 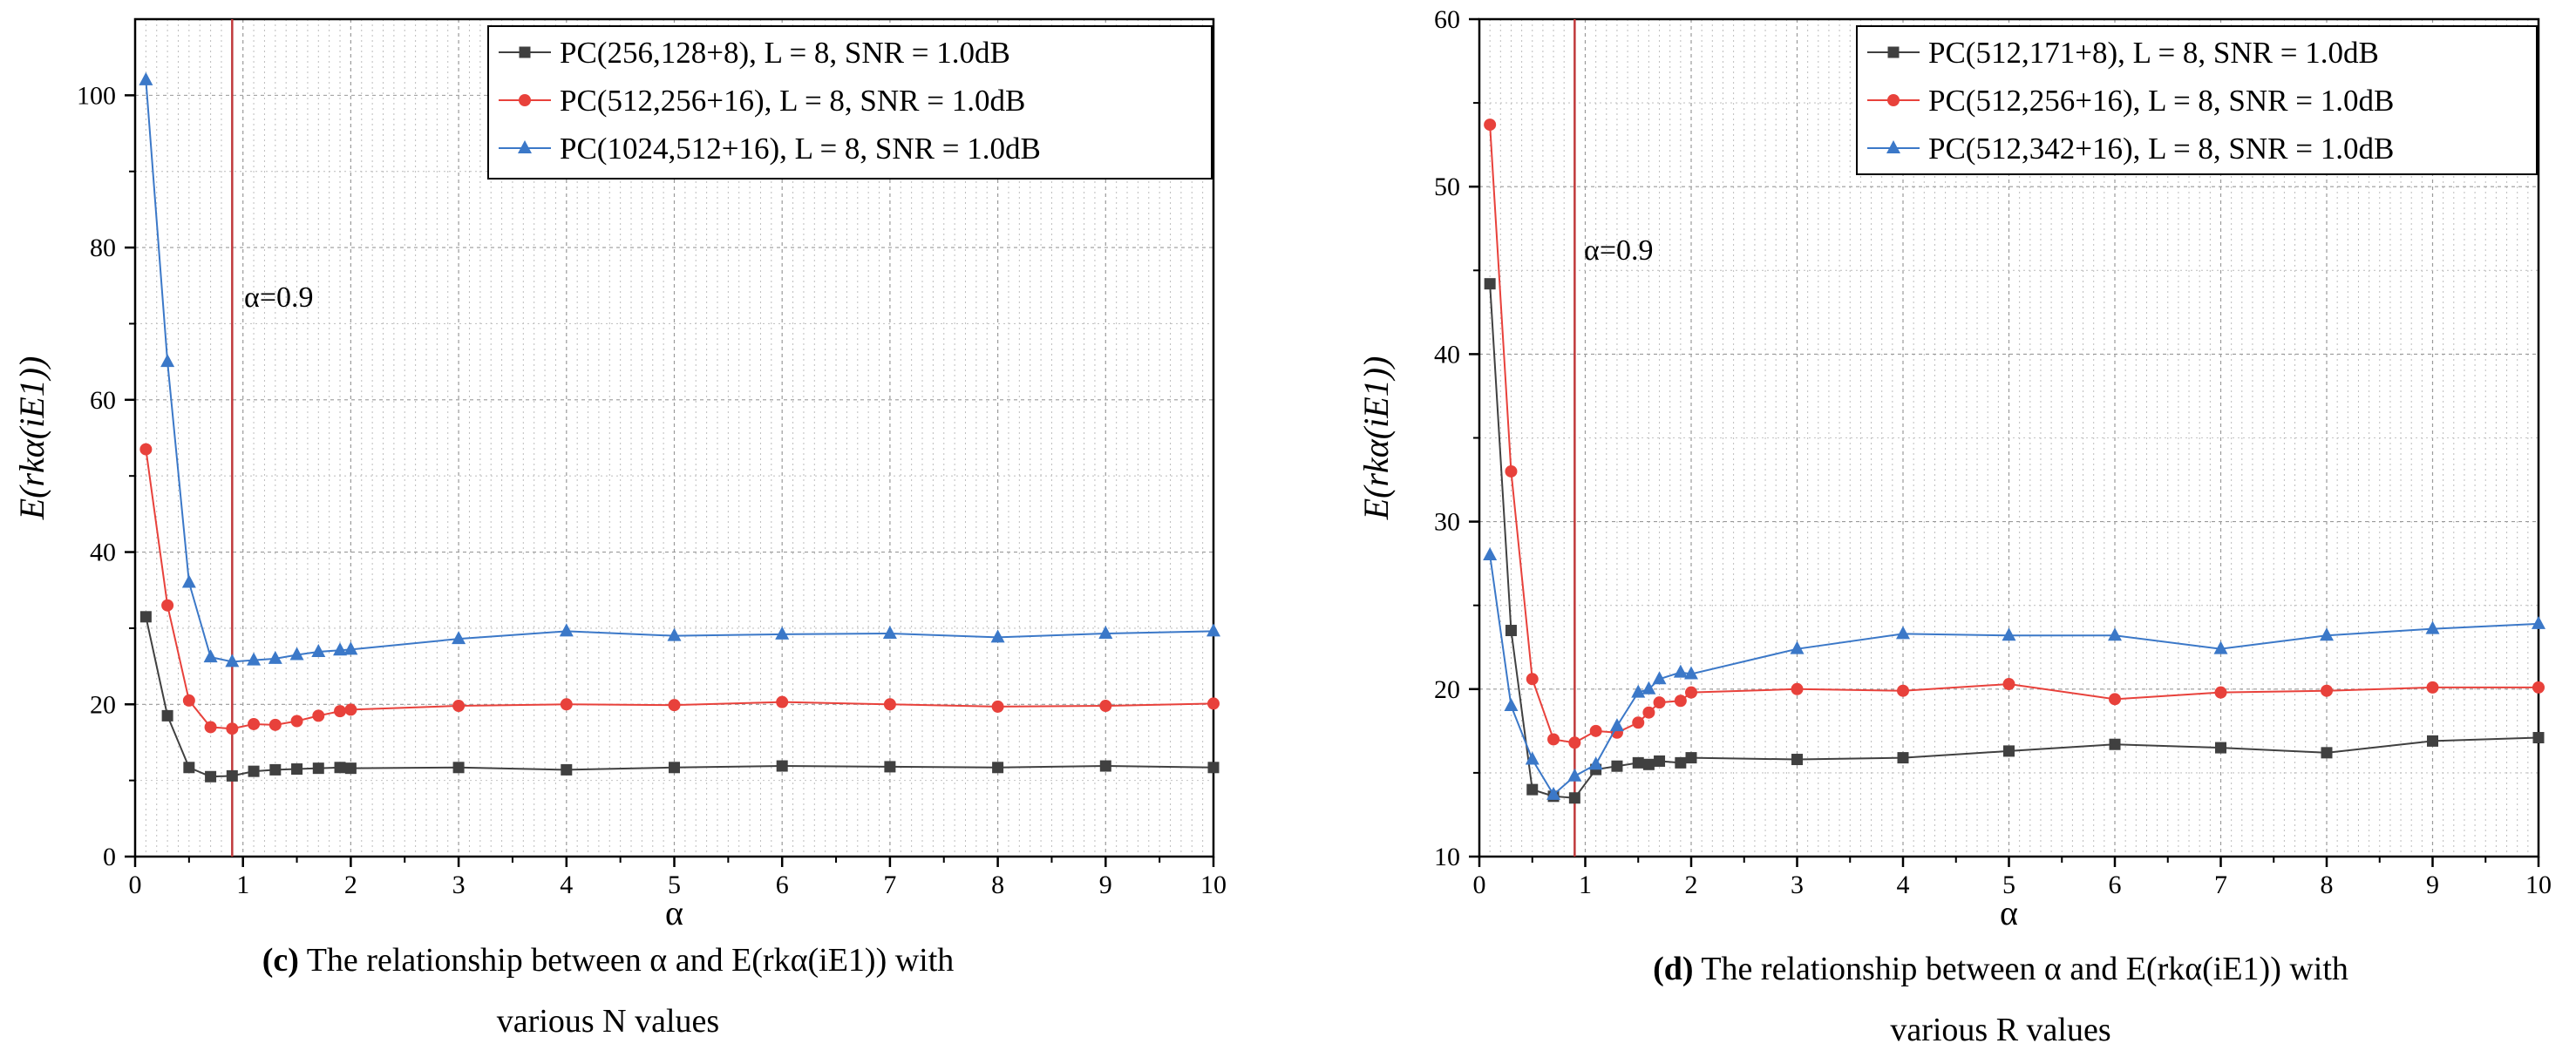 I want to click on legend-box, so click(x=850, y=102).